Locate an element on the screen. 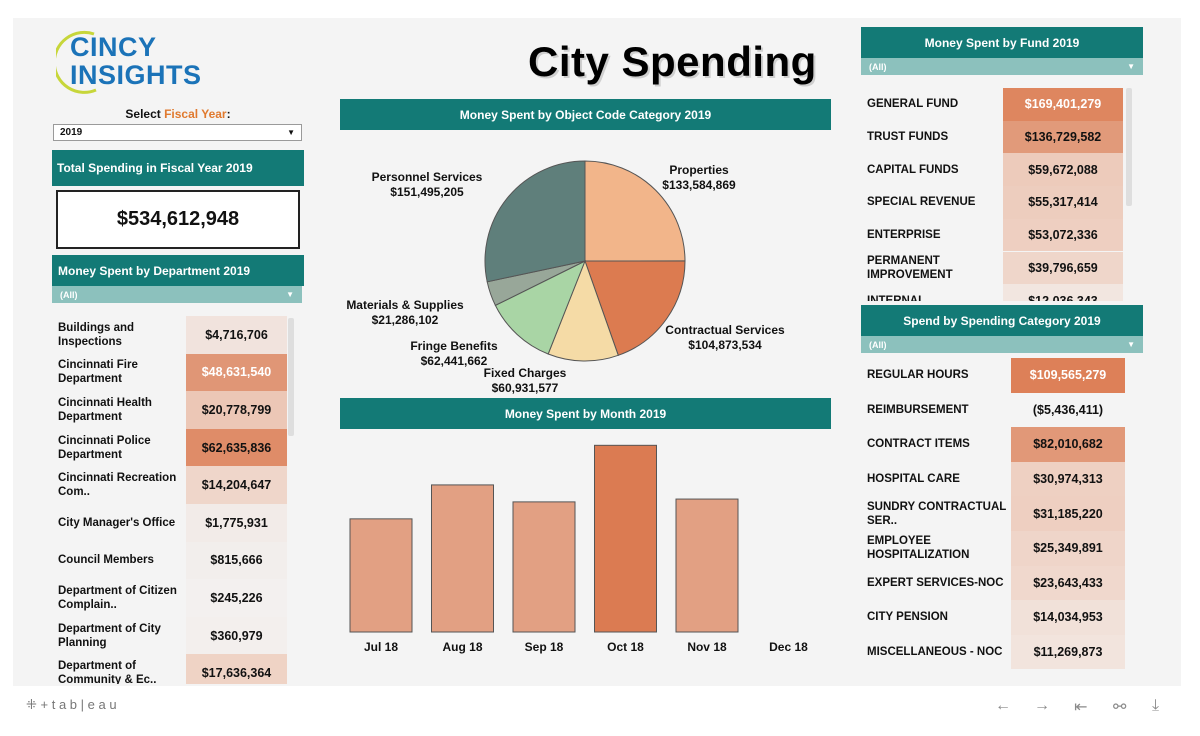  row-value: $360,979 is located at coordinates (236, 635).